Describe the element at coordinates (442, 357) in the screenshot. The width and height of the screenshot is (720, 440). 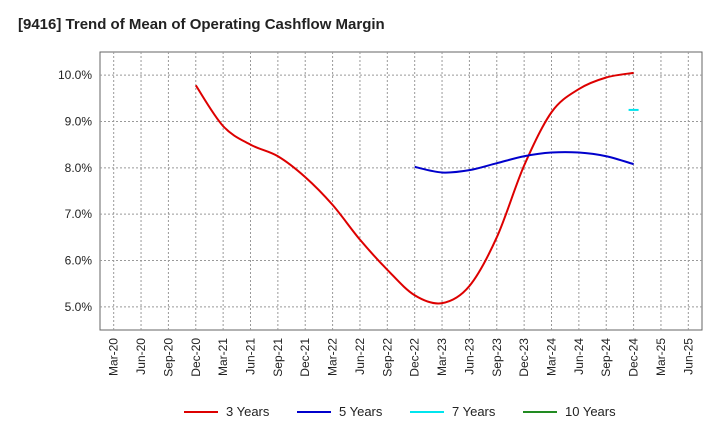
I see `x-tick-label: Mar-23` at that location.